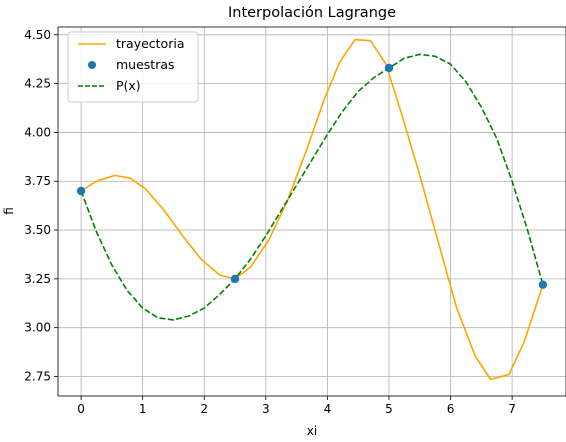 The width and height of the screenshot is (566, 442). I want to click on x-tick-label: 6, so click(451, 409).